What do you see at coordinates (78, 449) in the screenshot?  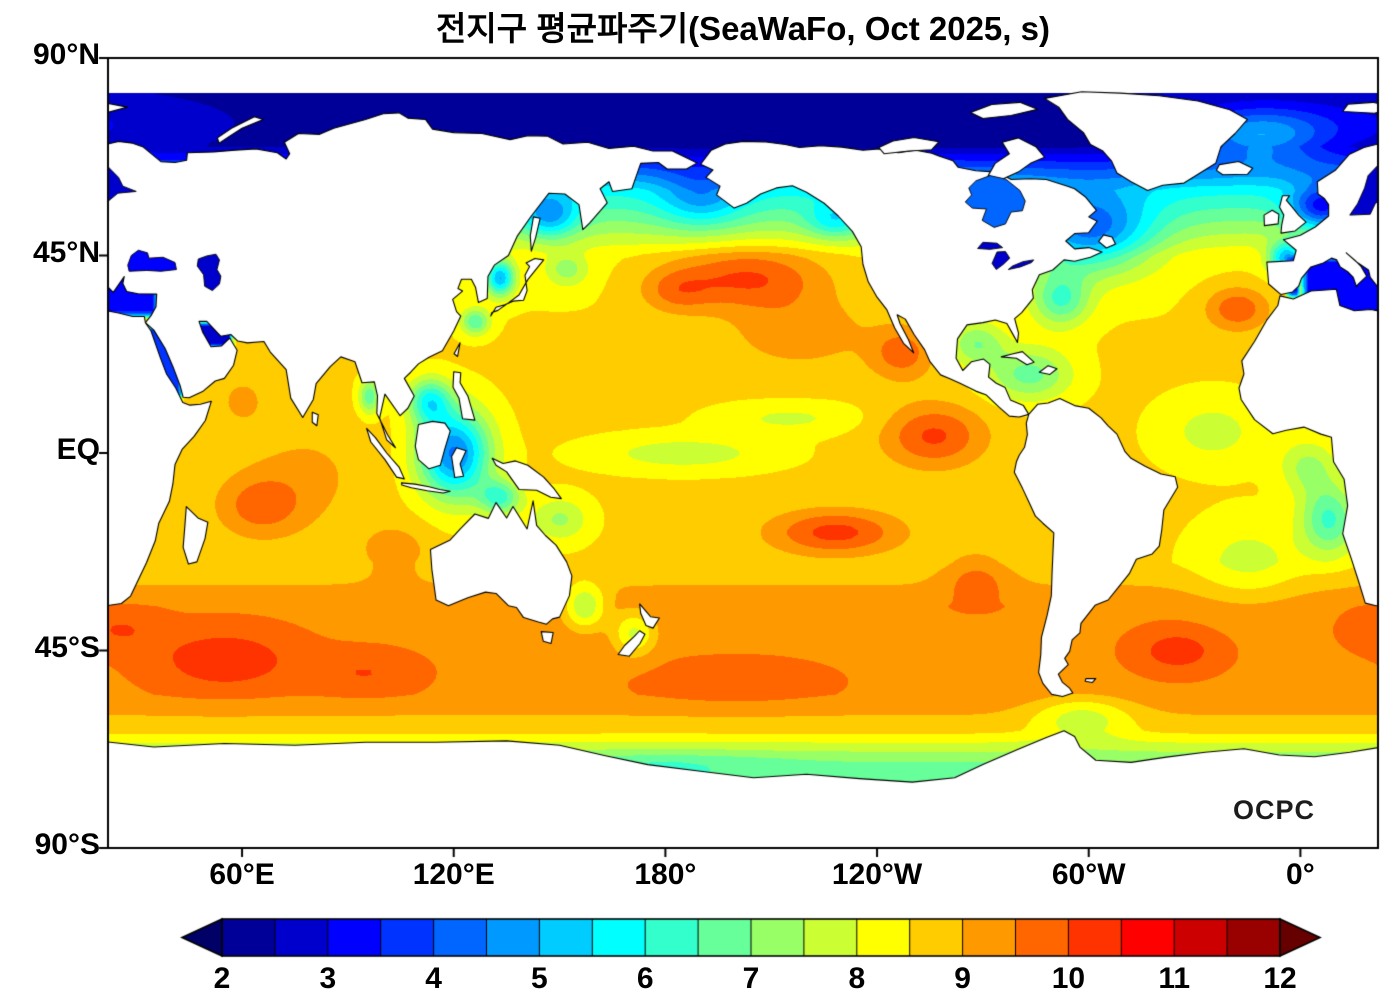 I see `y-tick-label: EQ` at bounding box center [78, 449].